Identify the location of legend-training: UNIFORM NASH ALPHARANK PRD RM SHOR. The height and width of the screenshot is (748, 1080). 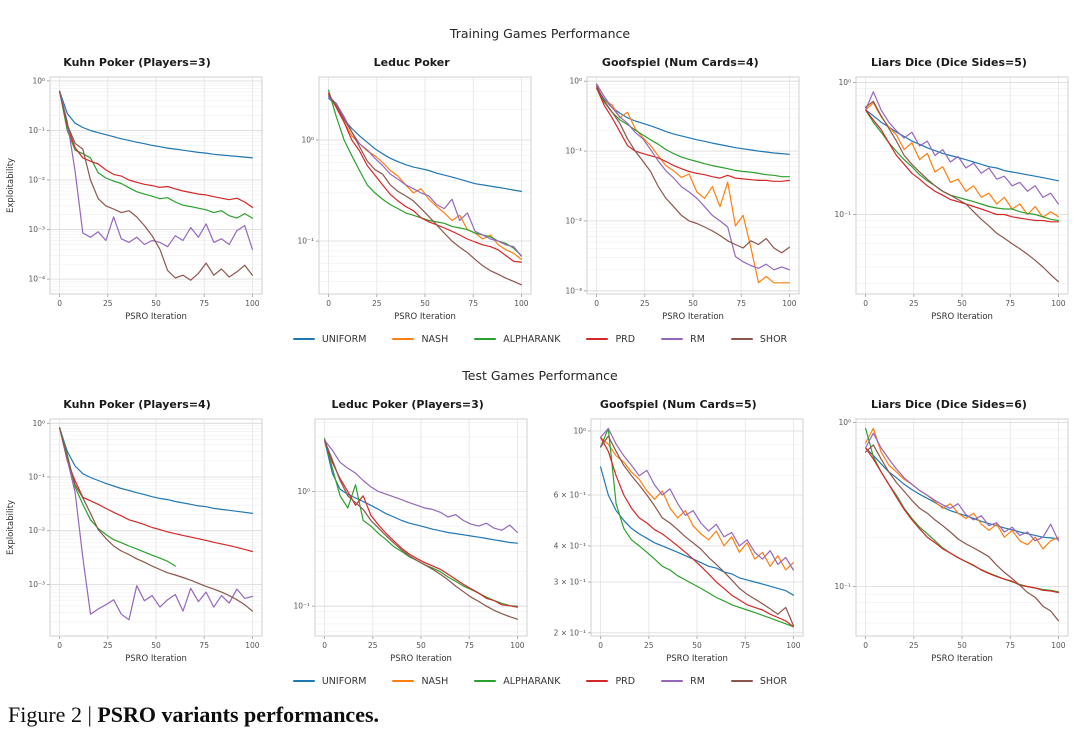
(540, 339).